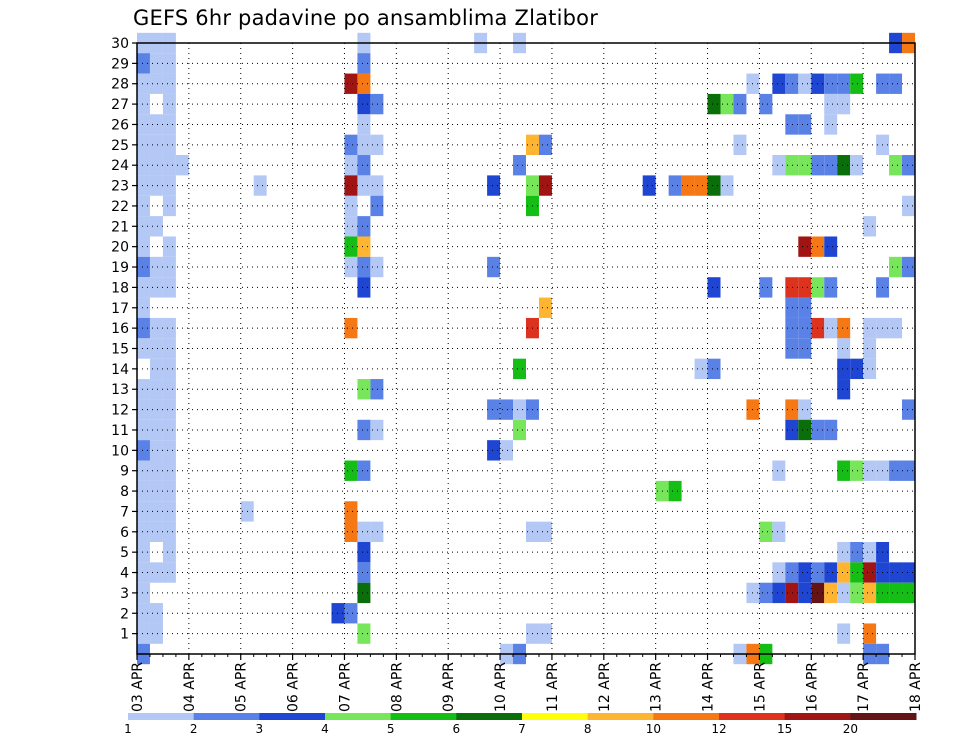 Image resolution: width=960 pixels, height=742 pixels. What do you see at coordinates (325, 729) in the screenshot?
I see `colorbar-label: 4` at bounding box center [325, 729].